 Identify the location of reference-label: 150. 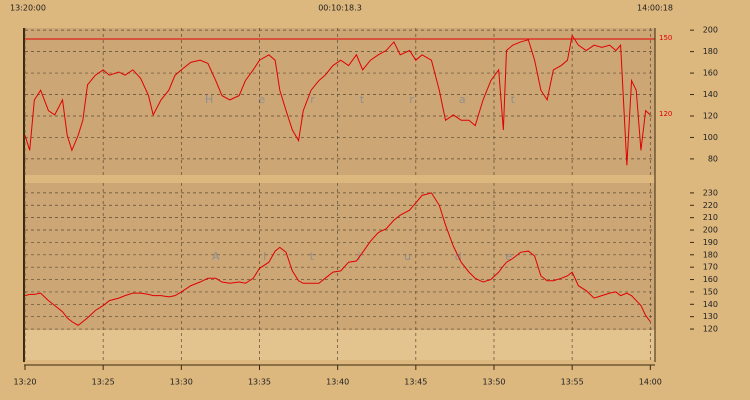
(665, 38).